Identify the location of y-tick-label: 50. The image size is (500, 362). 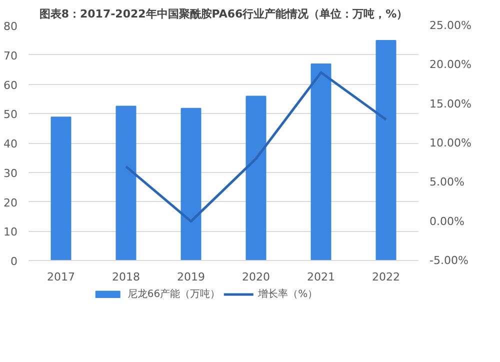
(11, 115).